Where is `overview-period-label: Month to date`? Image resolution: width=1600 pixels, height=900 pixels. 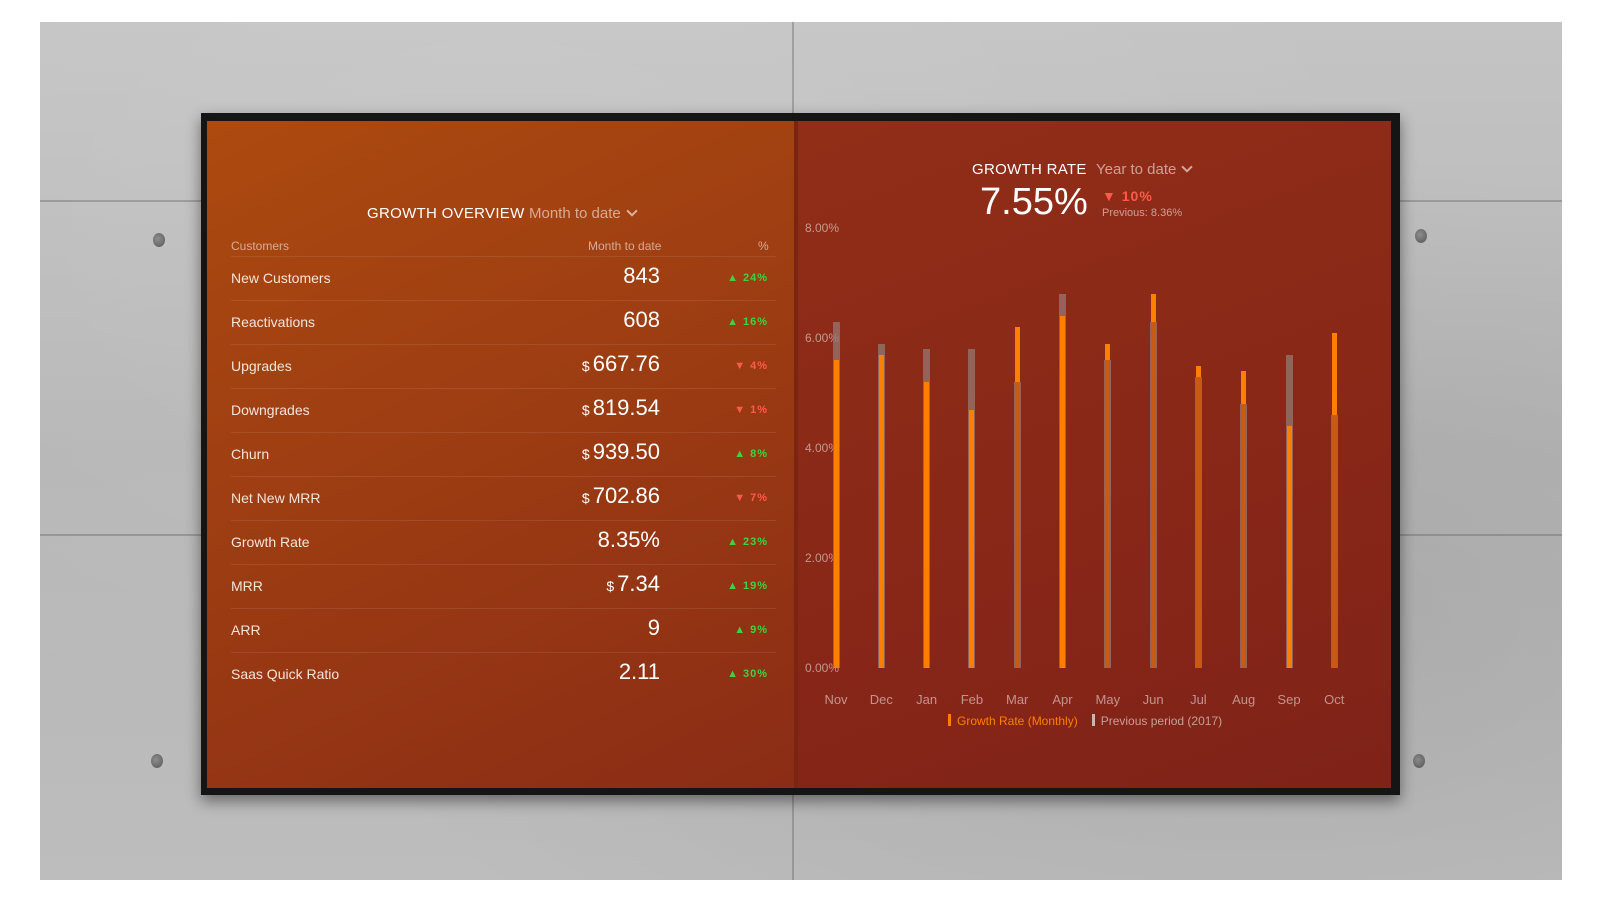 overview-period-label: Month to date is located at coordinates (575, 213).